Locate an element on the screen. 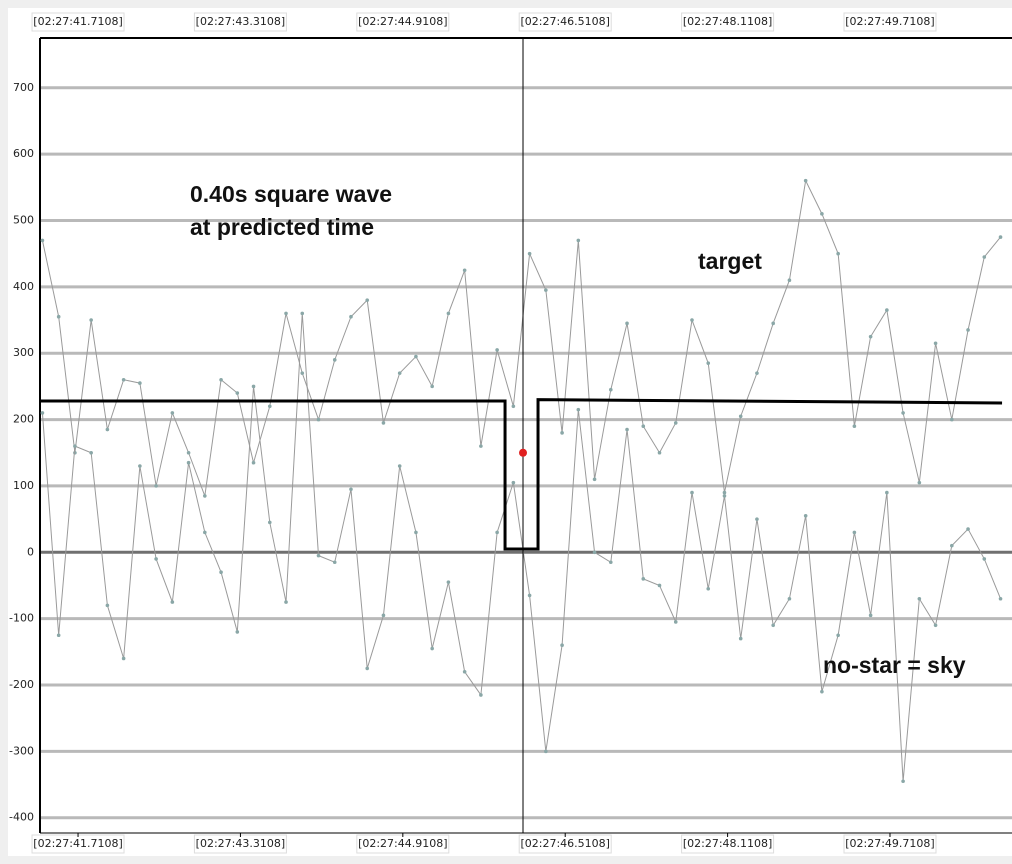 The height and width of the screenshot is (864, 1012). y-tick-label: 700 is located at coordinates (23, 87).